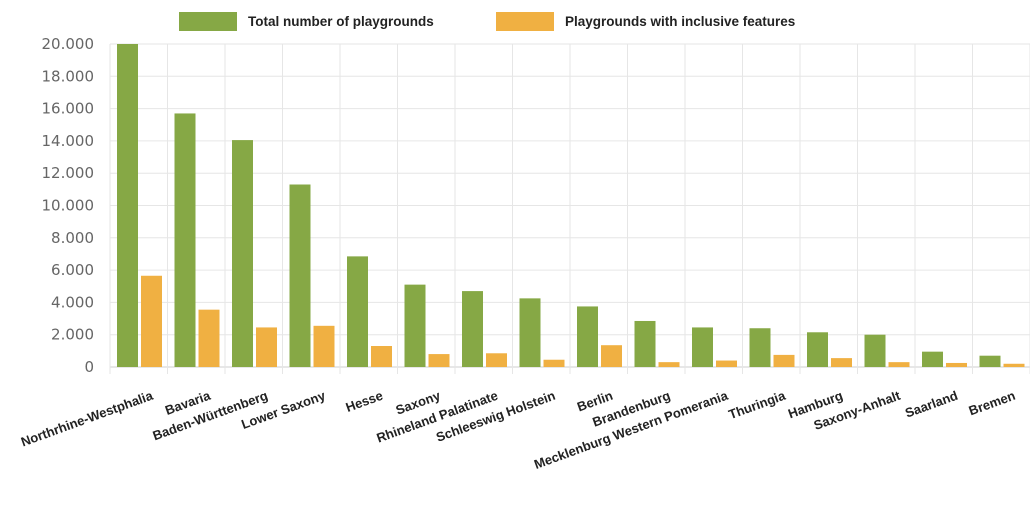  Describe the element at coordinates (72, 238) in the screenshot. I see `y-tick-label: 8.000` at that location.